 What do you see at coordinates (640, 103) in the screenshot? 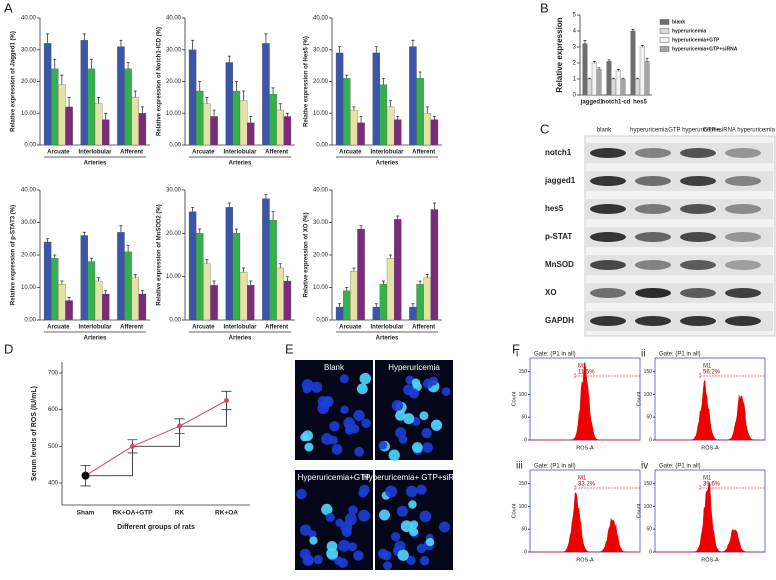
I see `x-tick-label: hes5` at bounding box center [640, 103].